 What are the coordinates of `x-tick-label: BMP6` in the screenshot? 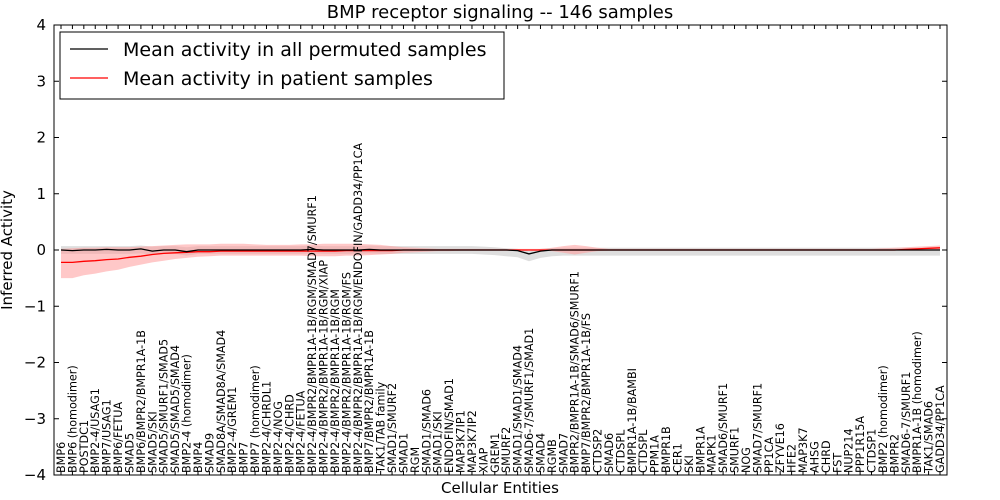 It's located at (61, 457).